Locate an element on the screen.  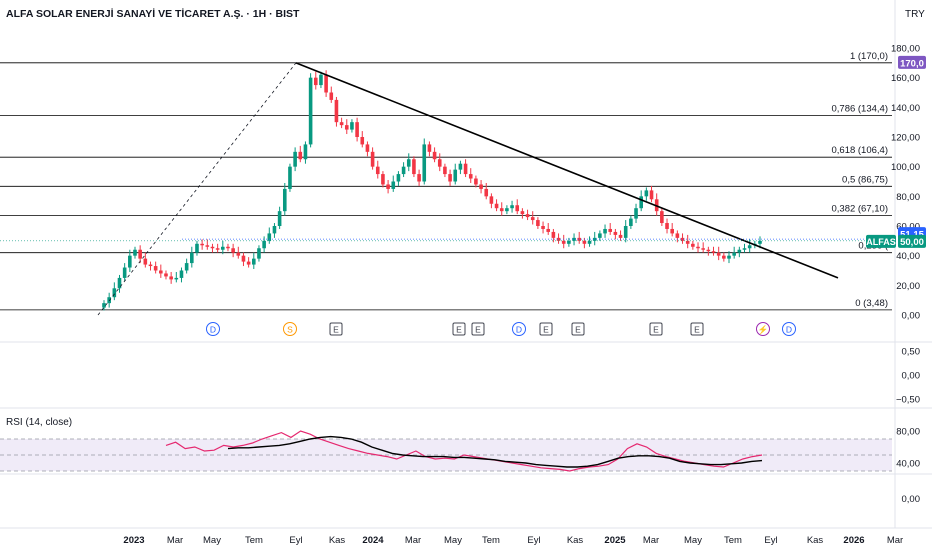
dashed-trend-line is located at coordinates (197, 189).